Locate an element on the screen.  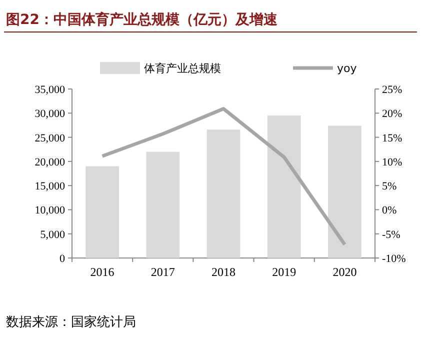
y-tick-label: 25,000 is located at coordinates (50, 138).